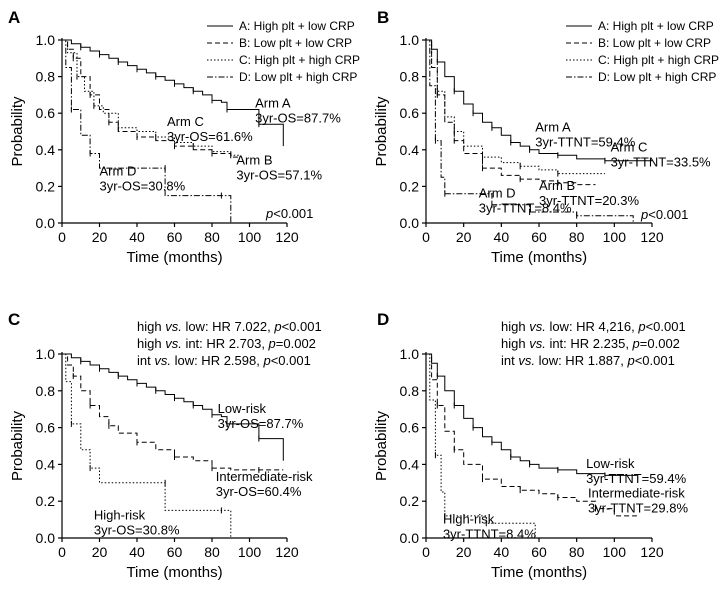 This screenshot has width=722, height=599. I want to click on annotation-line: Arm C, so click(629, 147).